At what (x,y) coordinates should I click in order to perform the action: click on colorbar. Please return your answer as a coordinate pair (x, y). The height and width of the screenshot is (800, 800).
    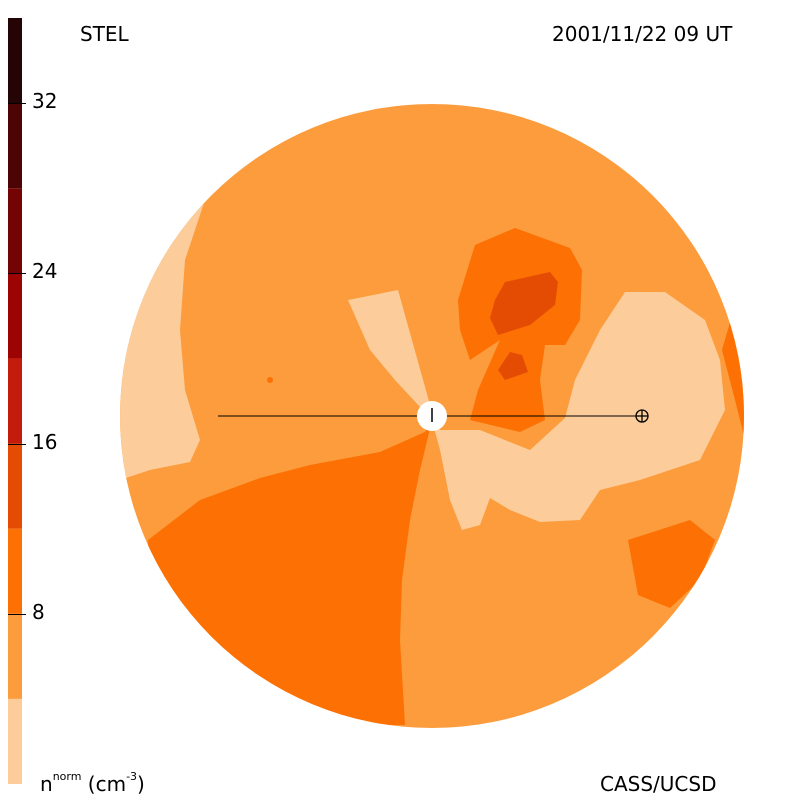
    Looking at the image, I should click on (15, 401).